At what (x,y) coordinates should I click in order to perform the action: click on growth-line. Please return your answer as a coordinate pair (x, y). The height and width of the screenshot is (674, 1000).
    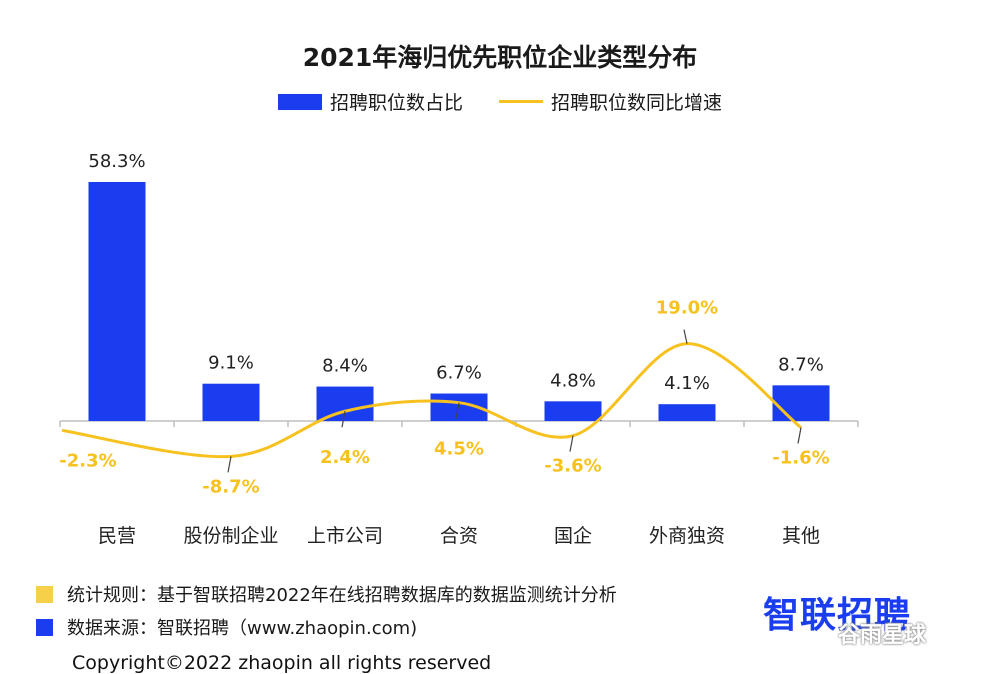
    Looking at the image, I should click on (431, 400).